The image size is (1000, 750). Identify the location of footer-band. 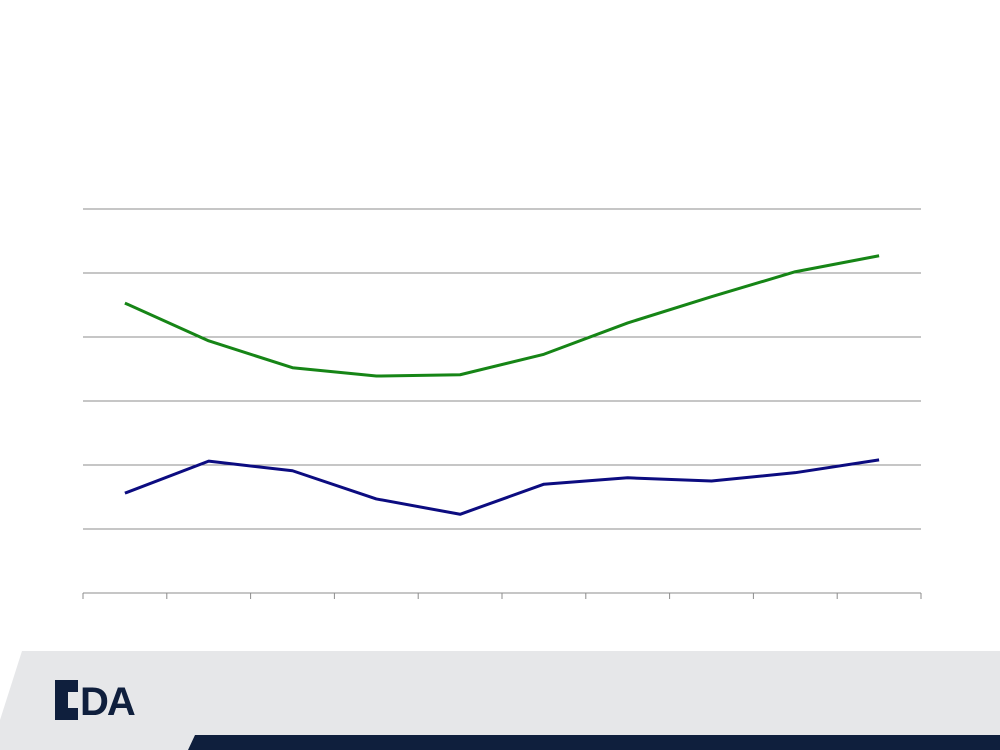
(500, 700).